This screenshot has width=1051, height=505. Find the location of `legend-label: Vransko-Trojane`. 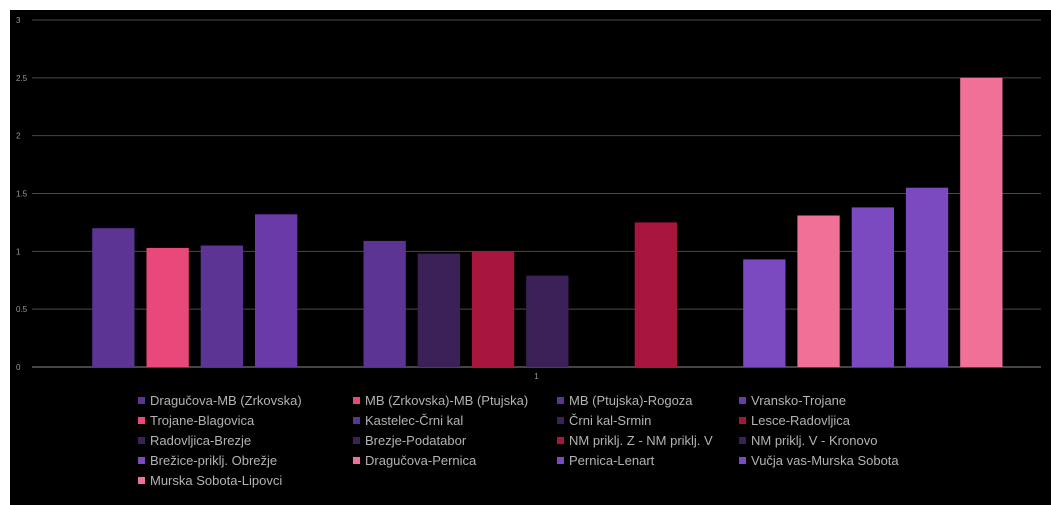

legend-label: Vransko-Trojane is located at coordinates (799, 400).